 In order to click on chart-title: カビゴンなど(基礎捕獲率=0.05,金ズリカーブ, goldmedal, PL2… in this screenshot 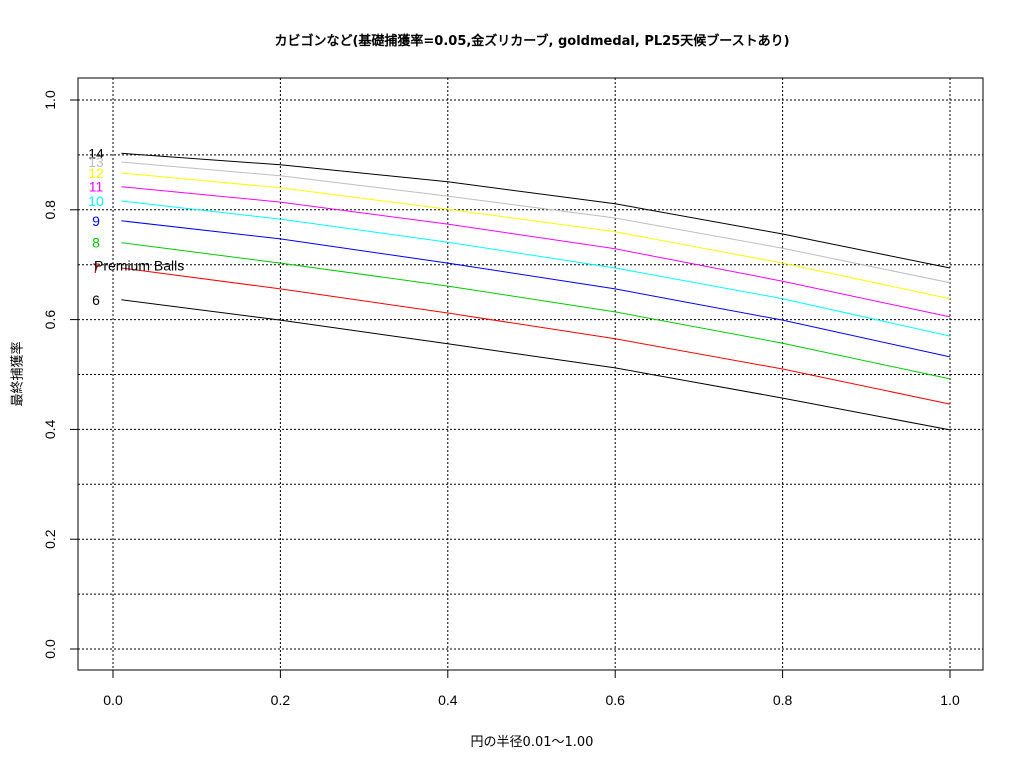, I will do `click(532, 41)`.